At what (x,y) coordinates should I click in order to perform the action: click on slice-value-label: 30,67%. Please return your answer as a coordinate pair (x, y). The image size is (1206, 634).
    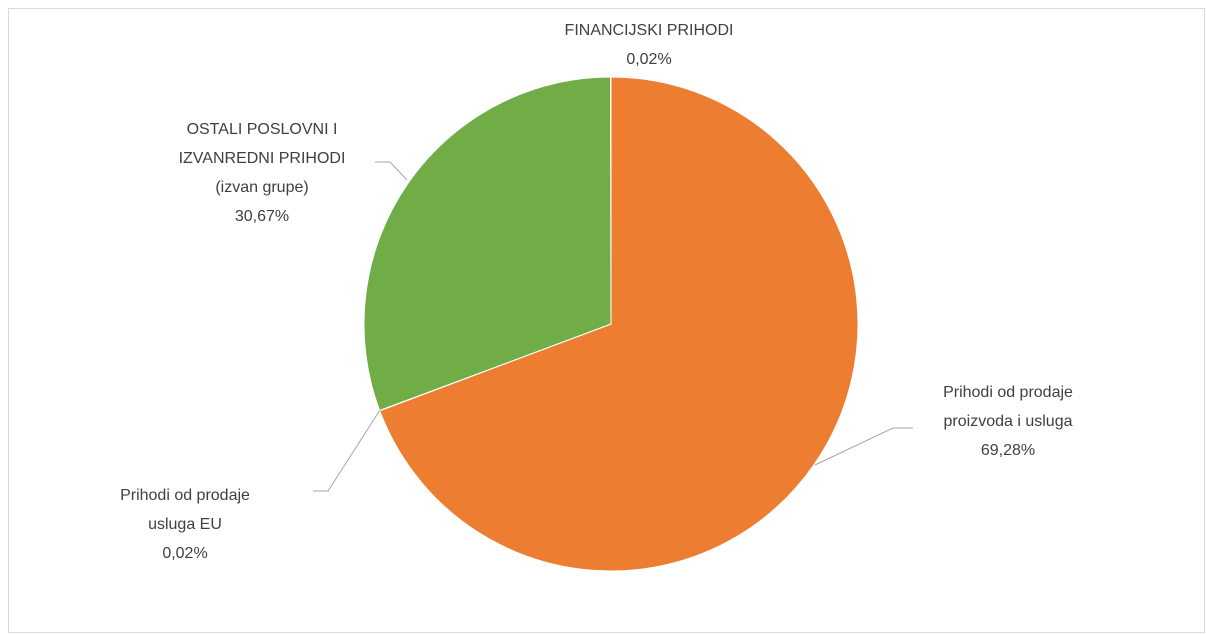
    Looking at the image, I should click on (262, 216).